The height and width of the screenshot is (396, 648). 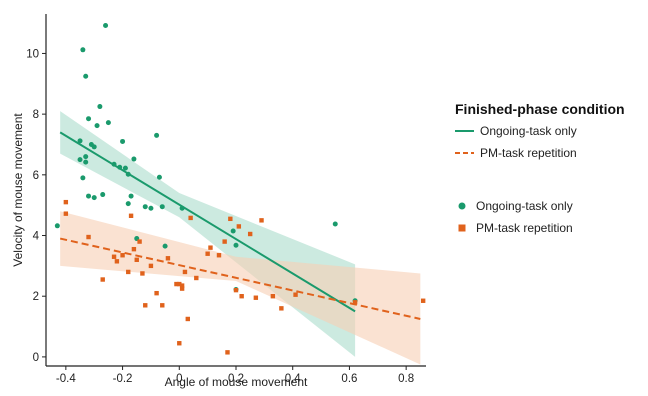 I want to click on x-ticks: -0.4 -0.2 0 0.2 0.4 0.6 0.8, so click(x=235, y=375).